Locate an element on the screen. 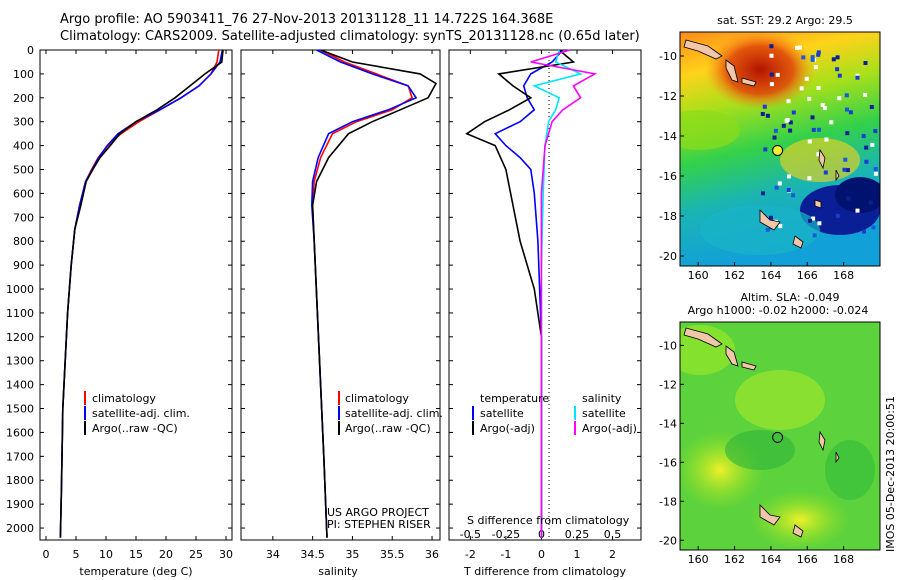 The height and width of the screenshot is (580, 900). depth-tick-label-13: 1300 is located at coordinates (20, 361).